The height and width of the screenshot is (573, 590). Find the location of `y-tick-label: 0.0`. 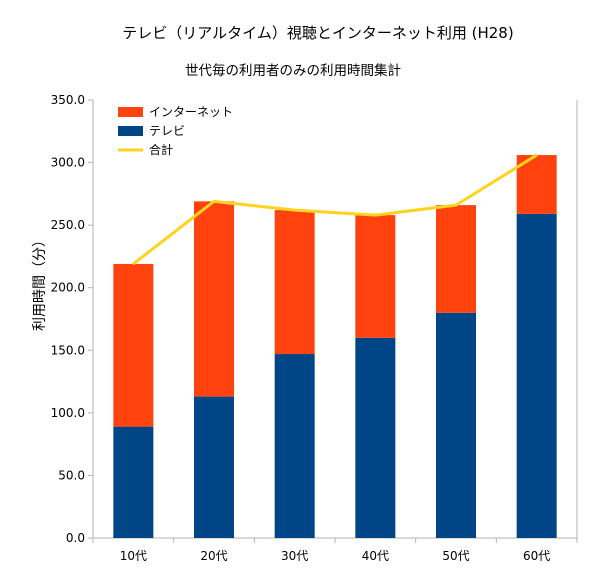

y-tick-label: 0.0 is located at coordinates (75, 538).